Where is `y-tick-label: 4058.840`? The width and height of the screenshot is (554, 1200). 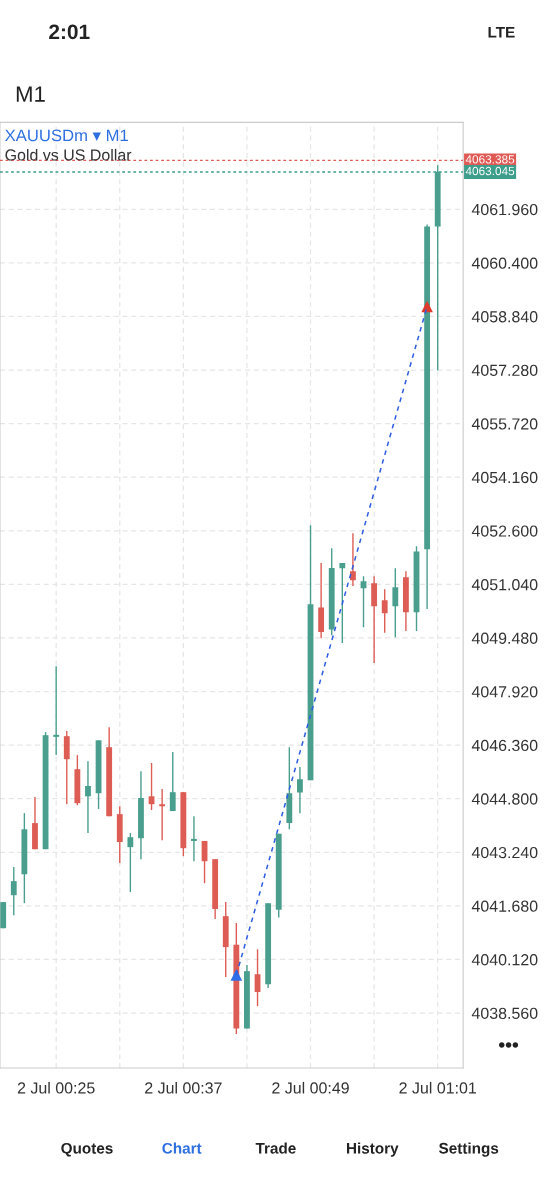
y-tick-label: 4058.840 is located at coordinates (504, 317).